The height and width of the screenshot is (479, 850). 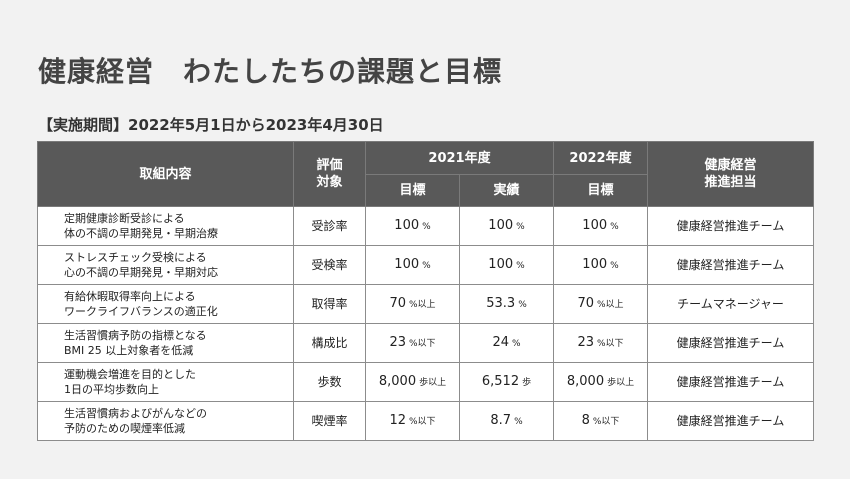 I want to click on row-item: 有給休暇取得率向上によるワークライフバランスの適正化, so click(x=165, y=304).